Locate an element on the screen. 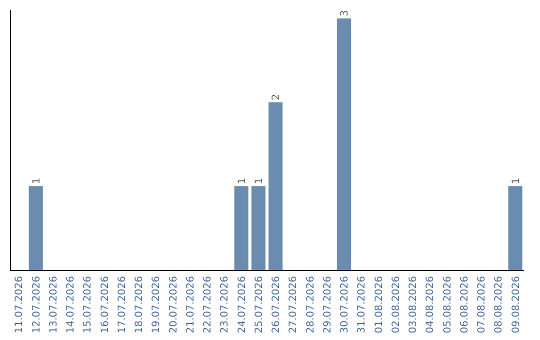 This screenshot has height=340, width=540. x-tick-label: 03.08.2026 is located at coordinates (414, 305).